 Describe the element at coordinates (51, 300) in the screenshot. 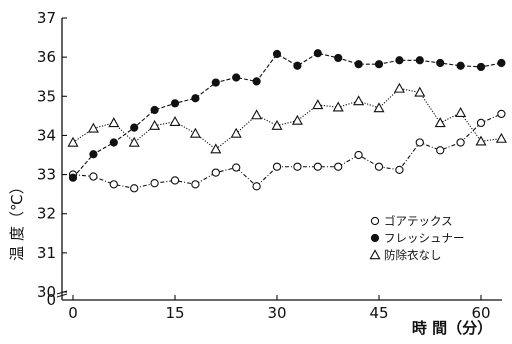

I see `origin-label: 0` at that location.